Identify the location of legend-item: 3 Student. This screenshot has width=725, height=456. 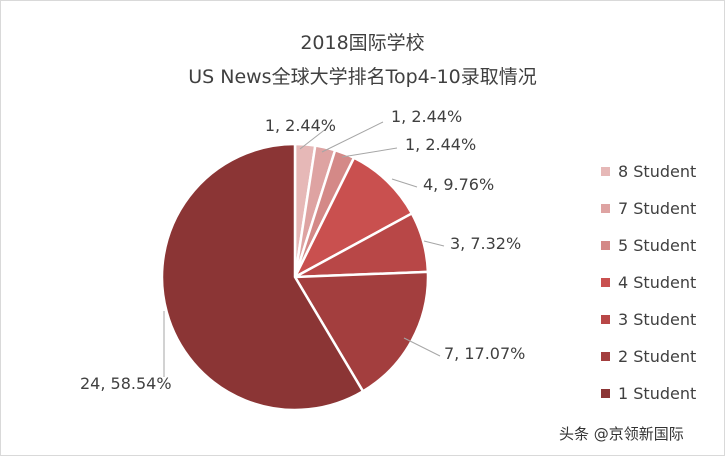
(648, 319).